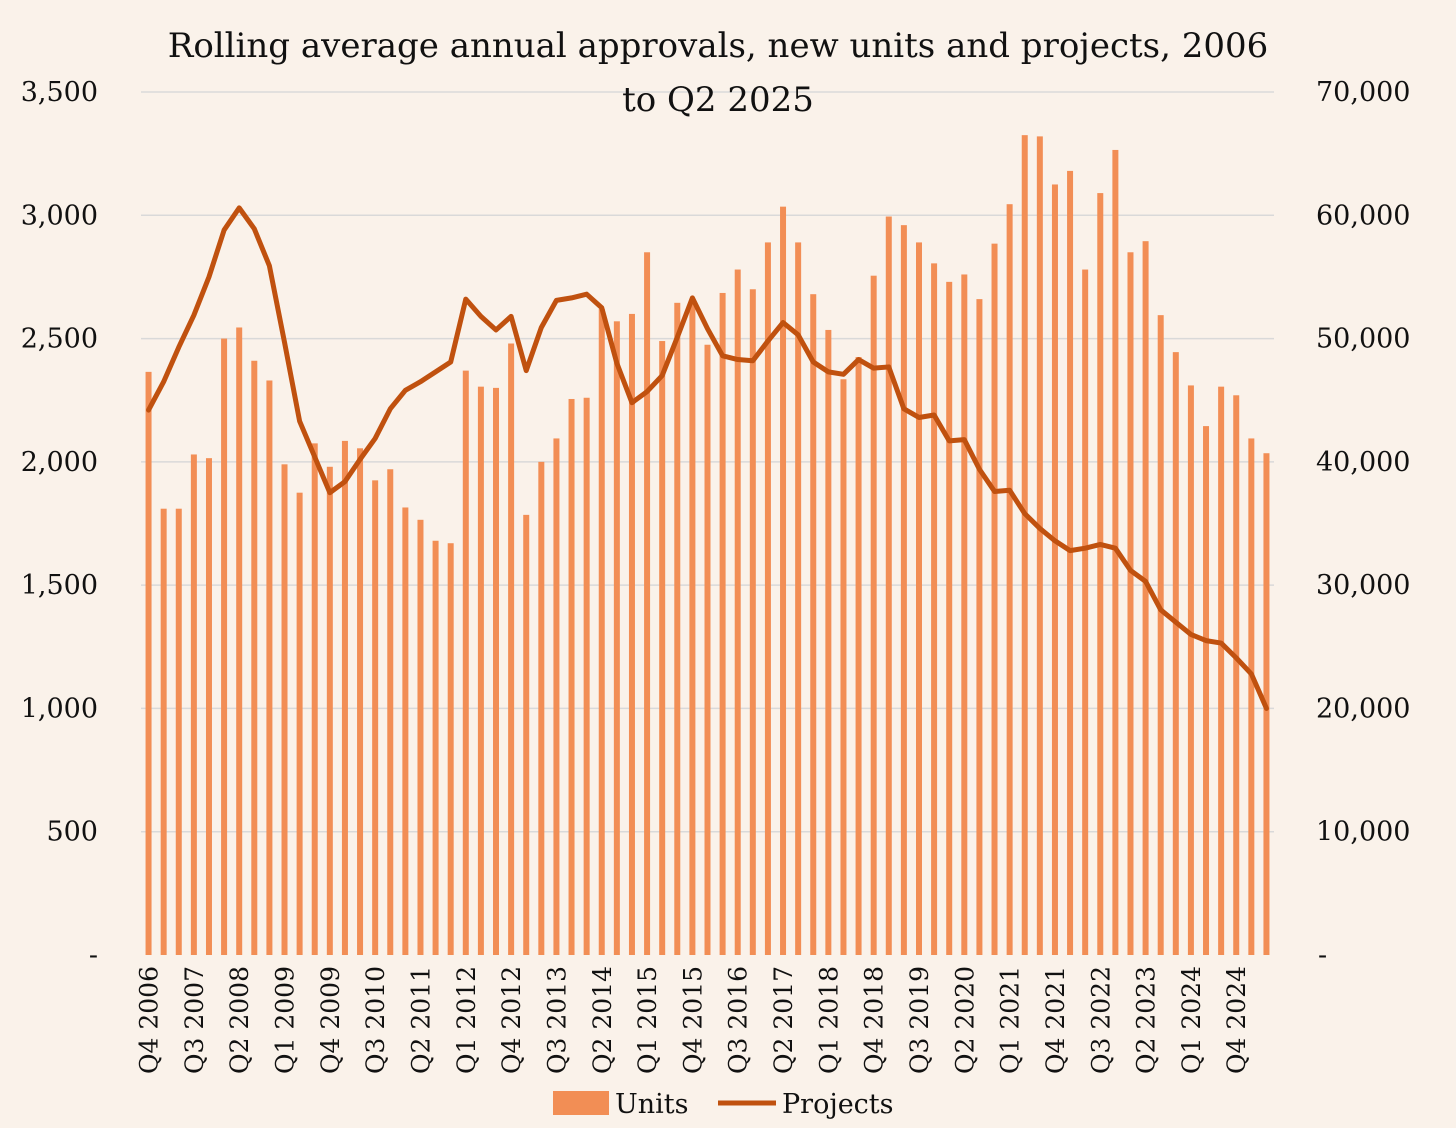  Describe the element at coordinates (239, 1020) in the screenshot. I see `x-tick-label: Q2 2008` at that location.